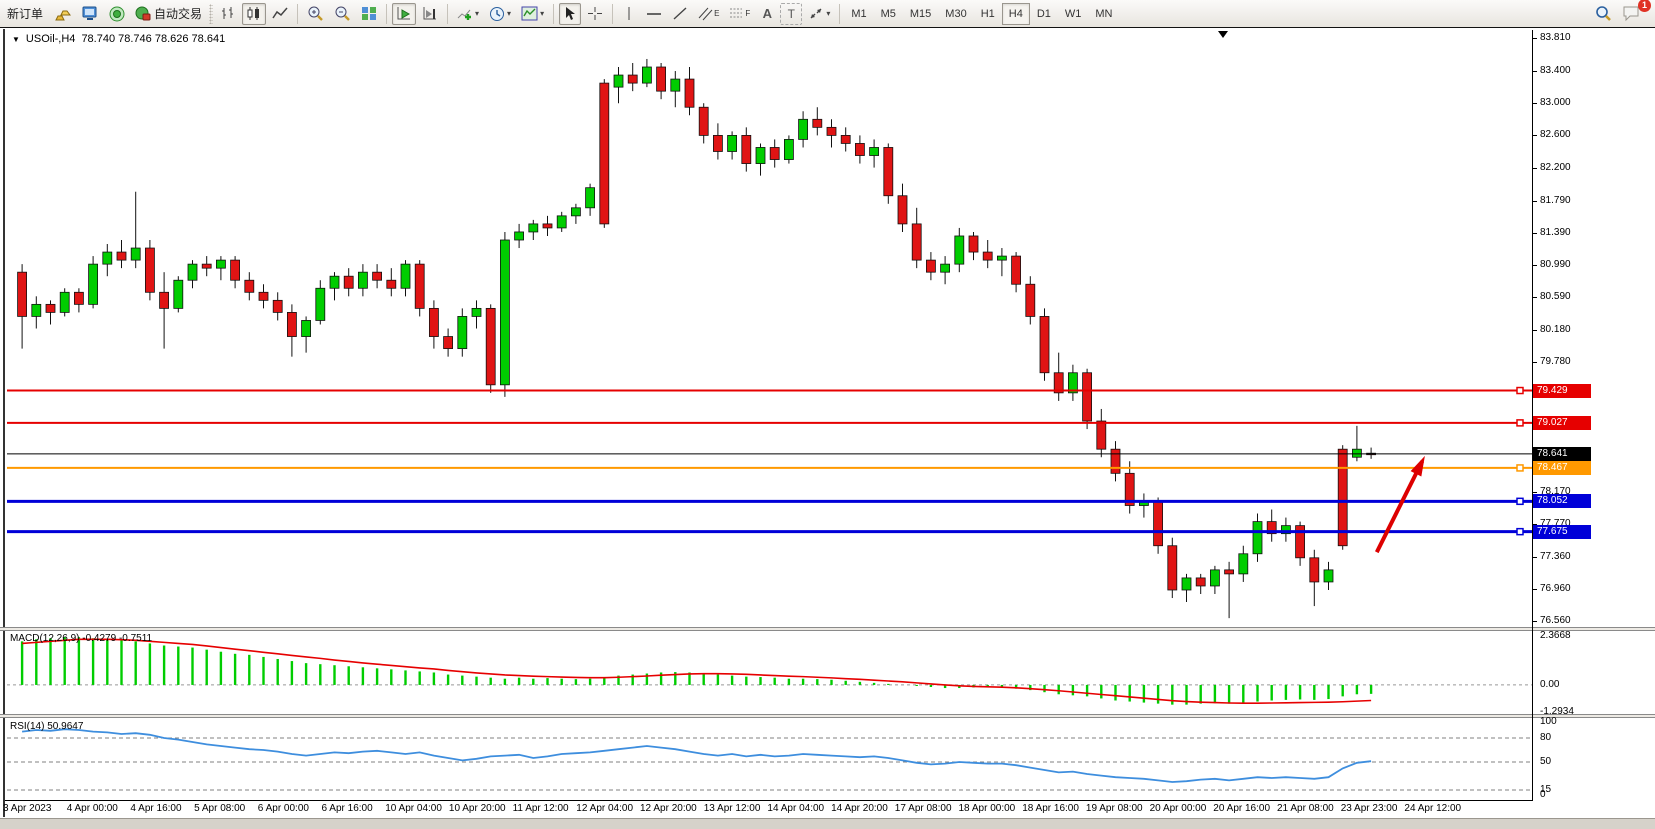 This screenshot has width=1655, height=829. I want to click on text-label-tool-icon: T, so click(791, 13).